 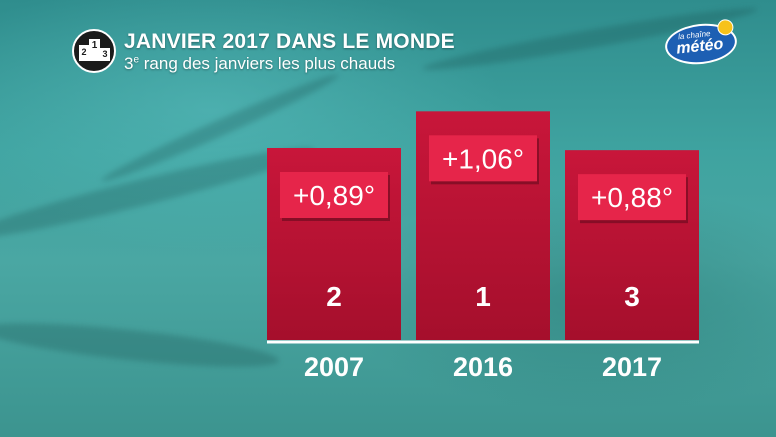 What do you see at coordinates (84, 53) in the screenshot?
I see `podium-second-block: 2` at bounding box center [84, 53].